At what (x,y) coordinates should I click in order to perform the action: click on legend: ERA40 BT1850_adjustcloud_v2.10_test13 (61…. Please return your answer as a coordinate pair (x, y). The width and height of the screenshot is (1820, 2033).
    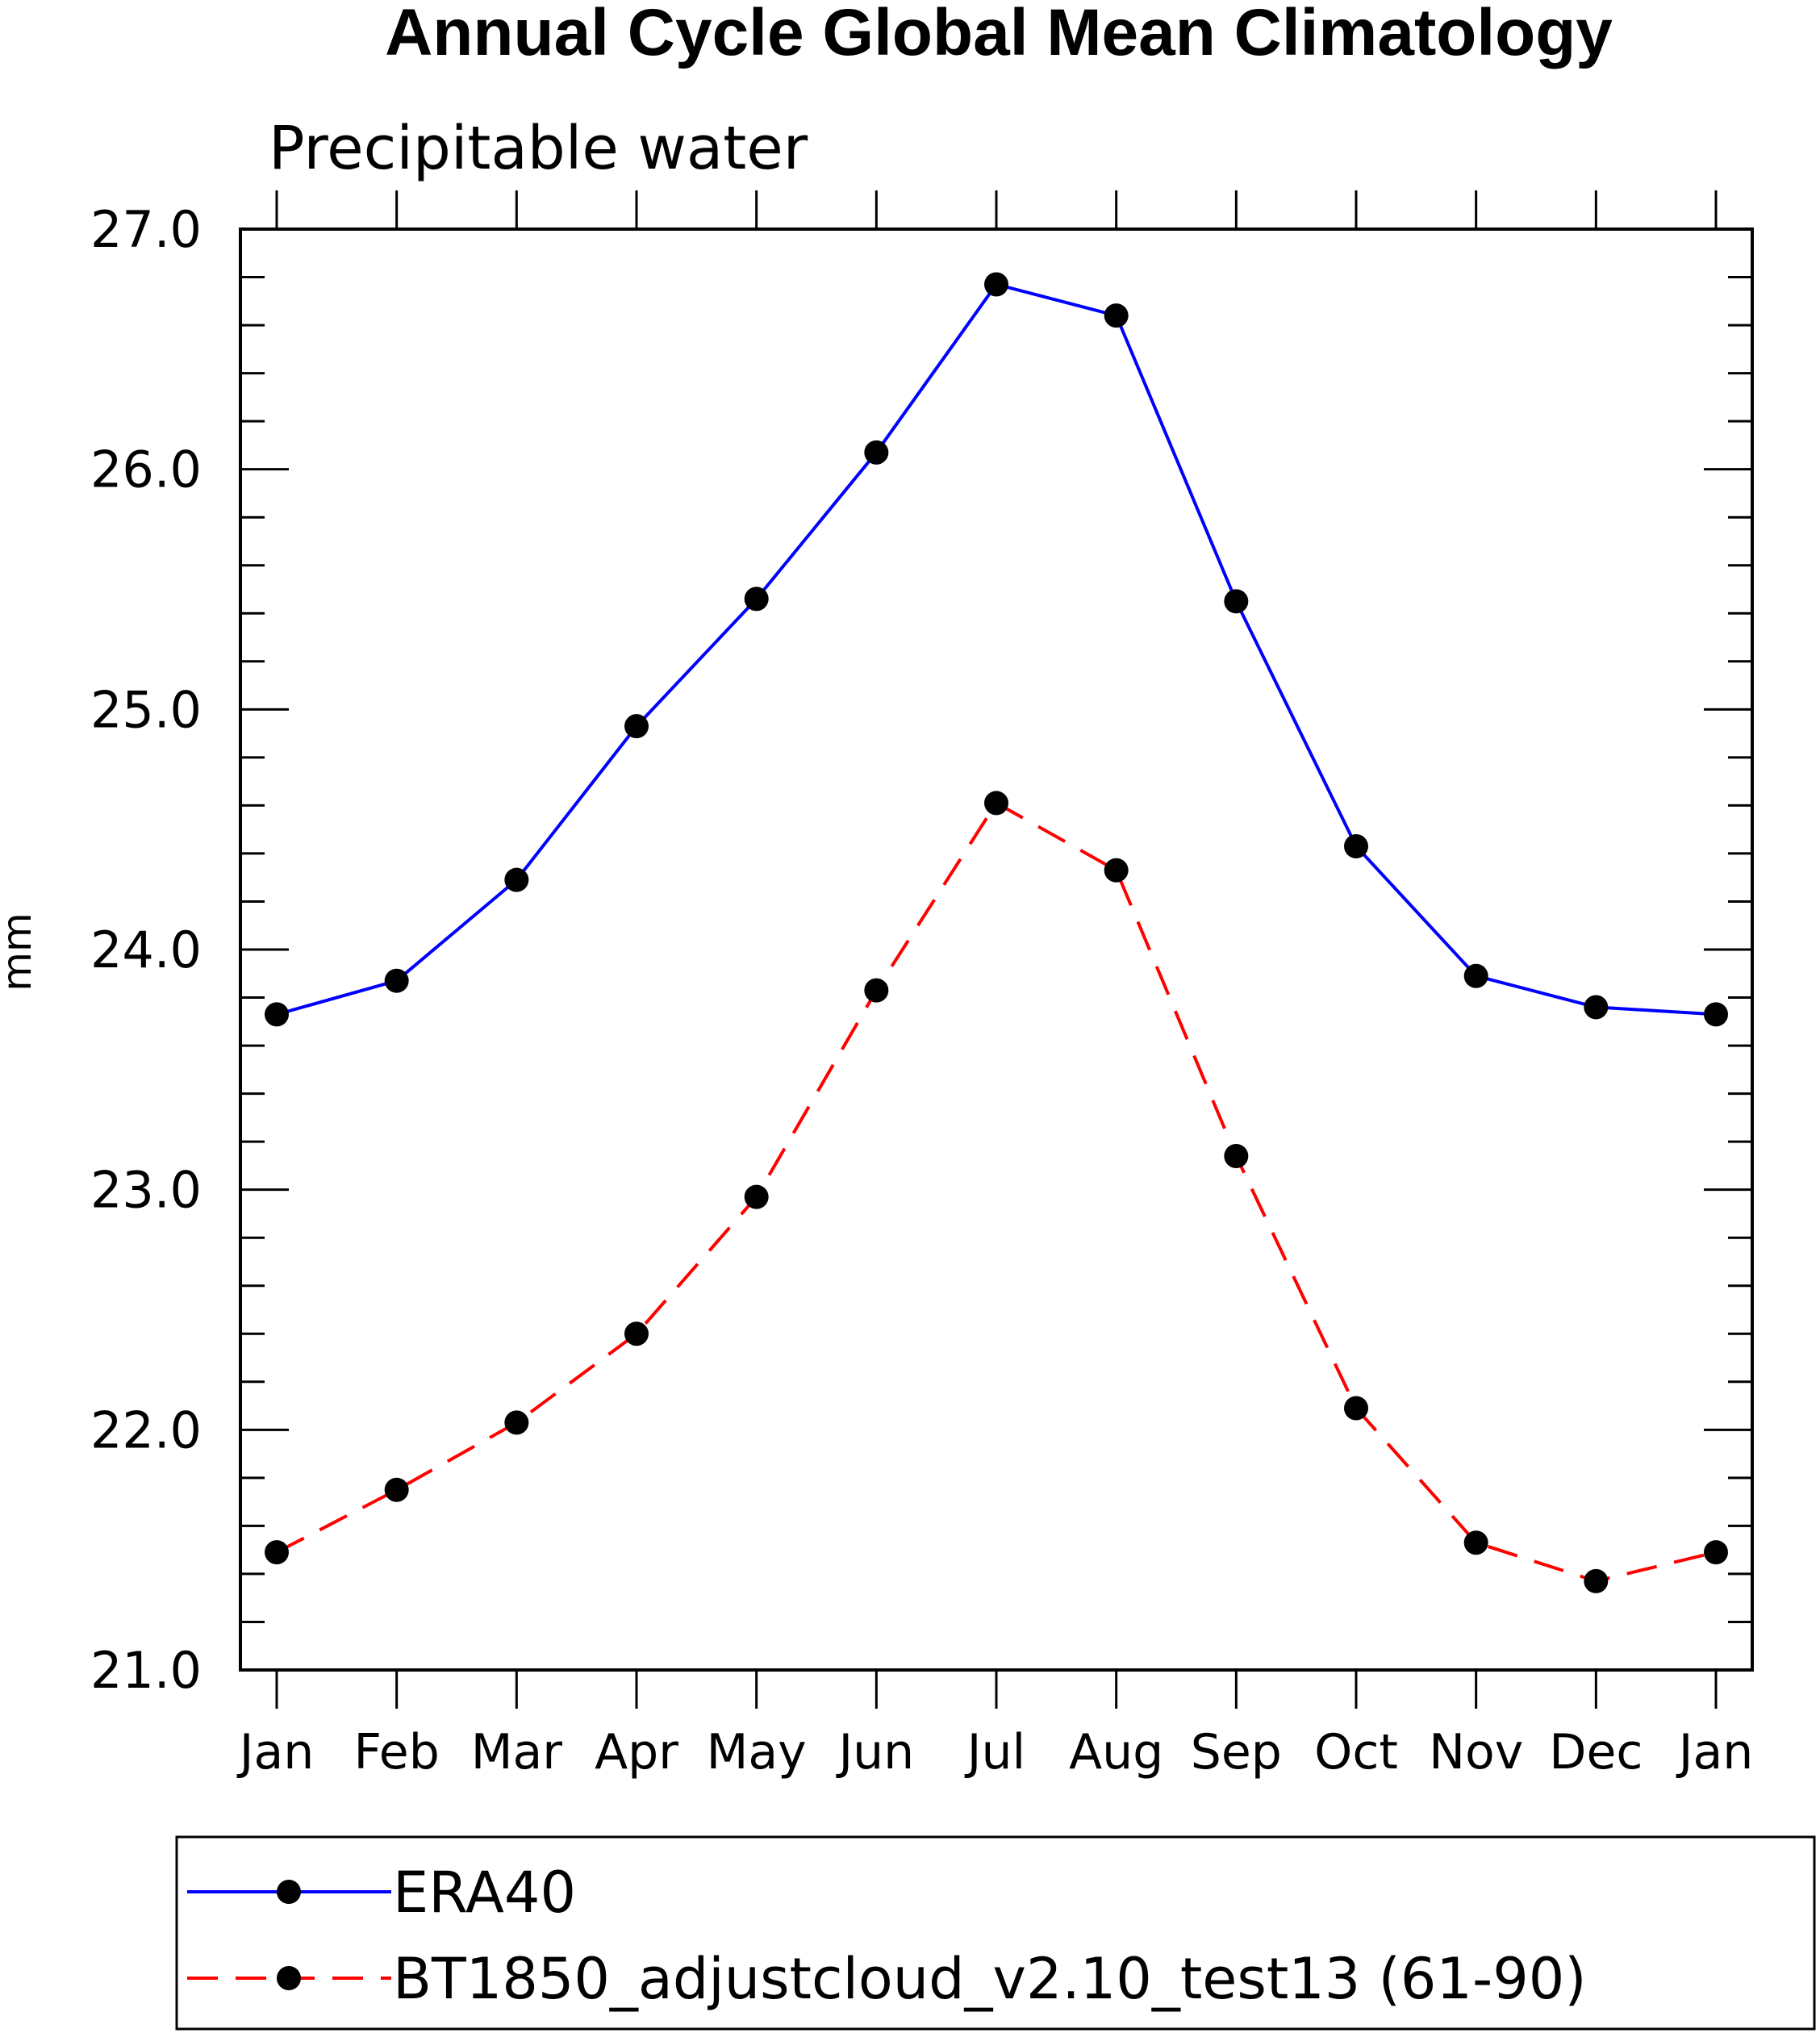
    Looking at the image, I should click on (995, 1933).